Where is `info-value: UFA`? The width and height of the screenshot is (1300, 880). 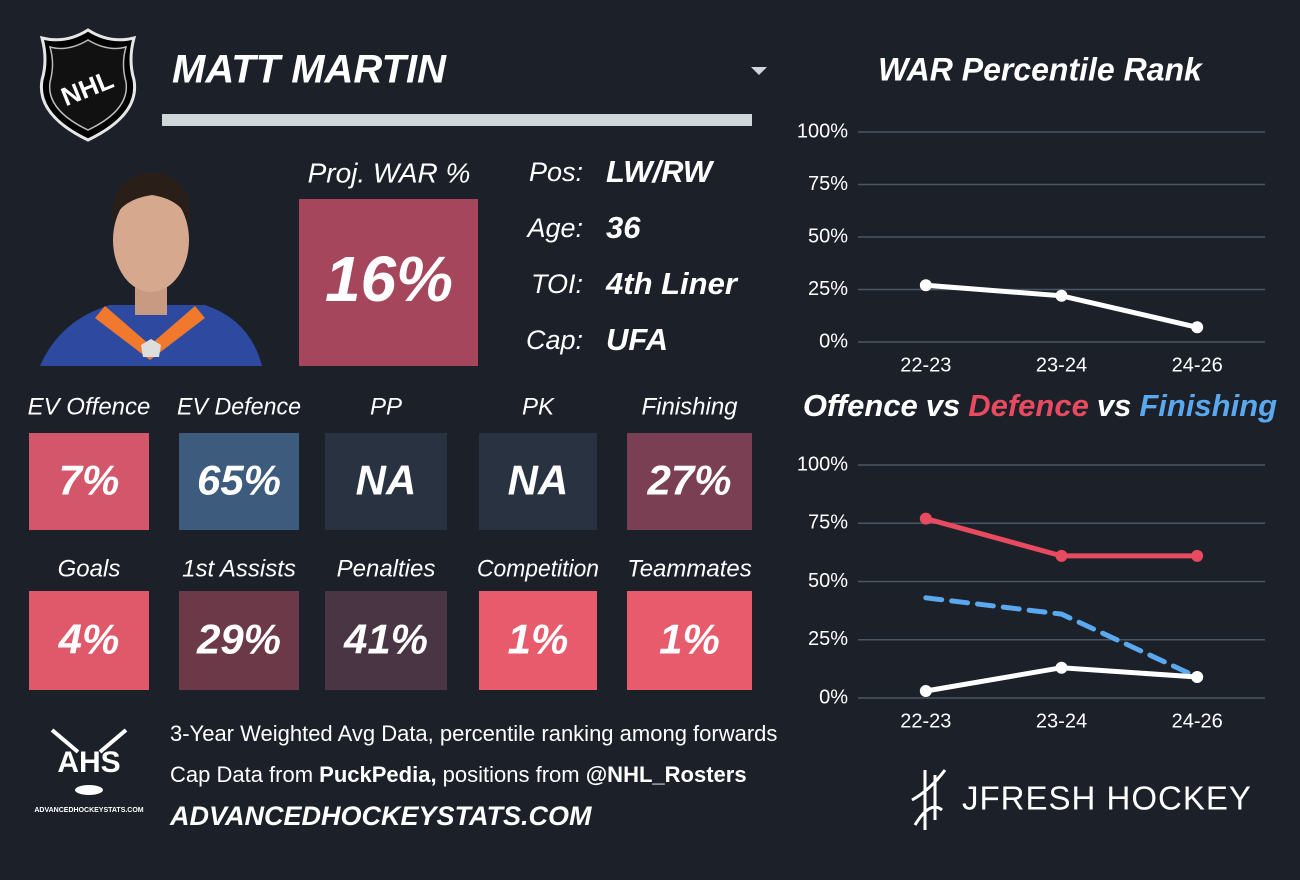
info-value: UFA is located at coordinates (637, 339).